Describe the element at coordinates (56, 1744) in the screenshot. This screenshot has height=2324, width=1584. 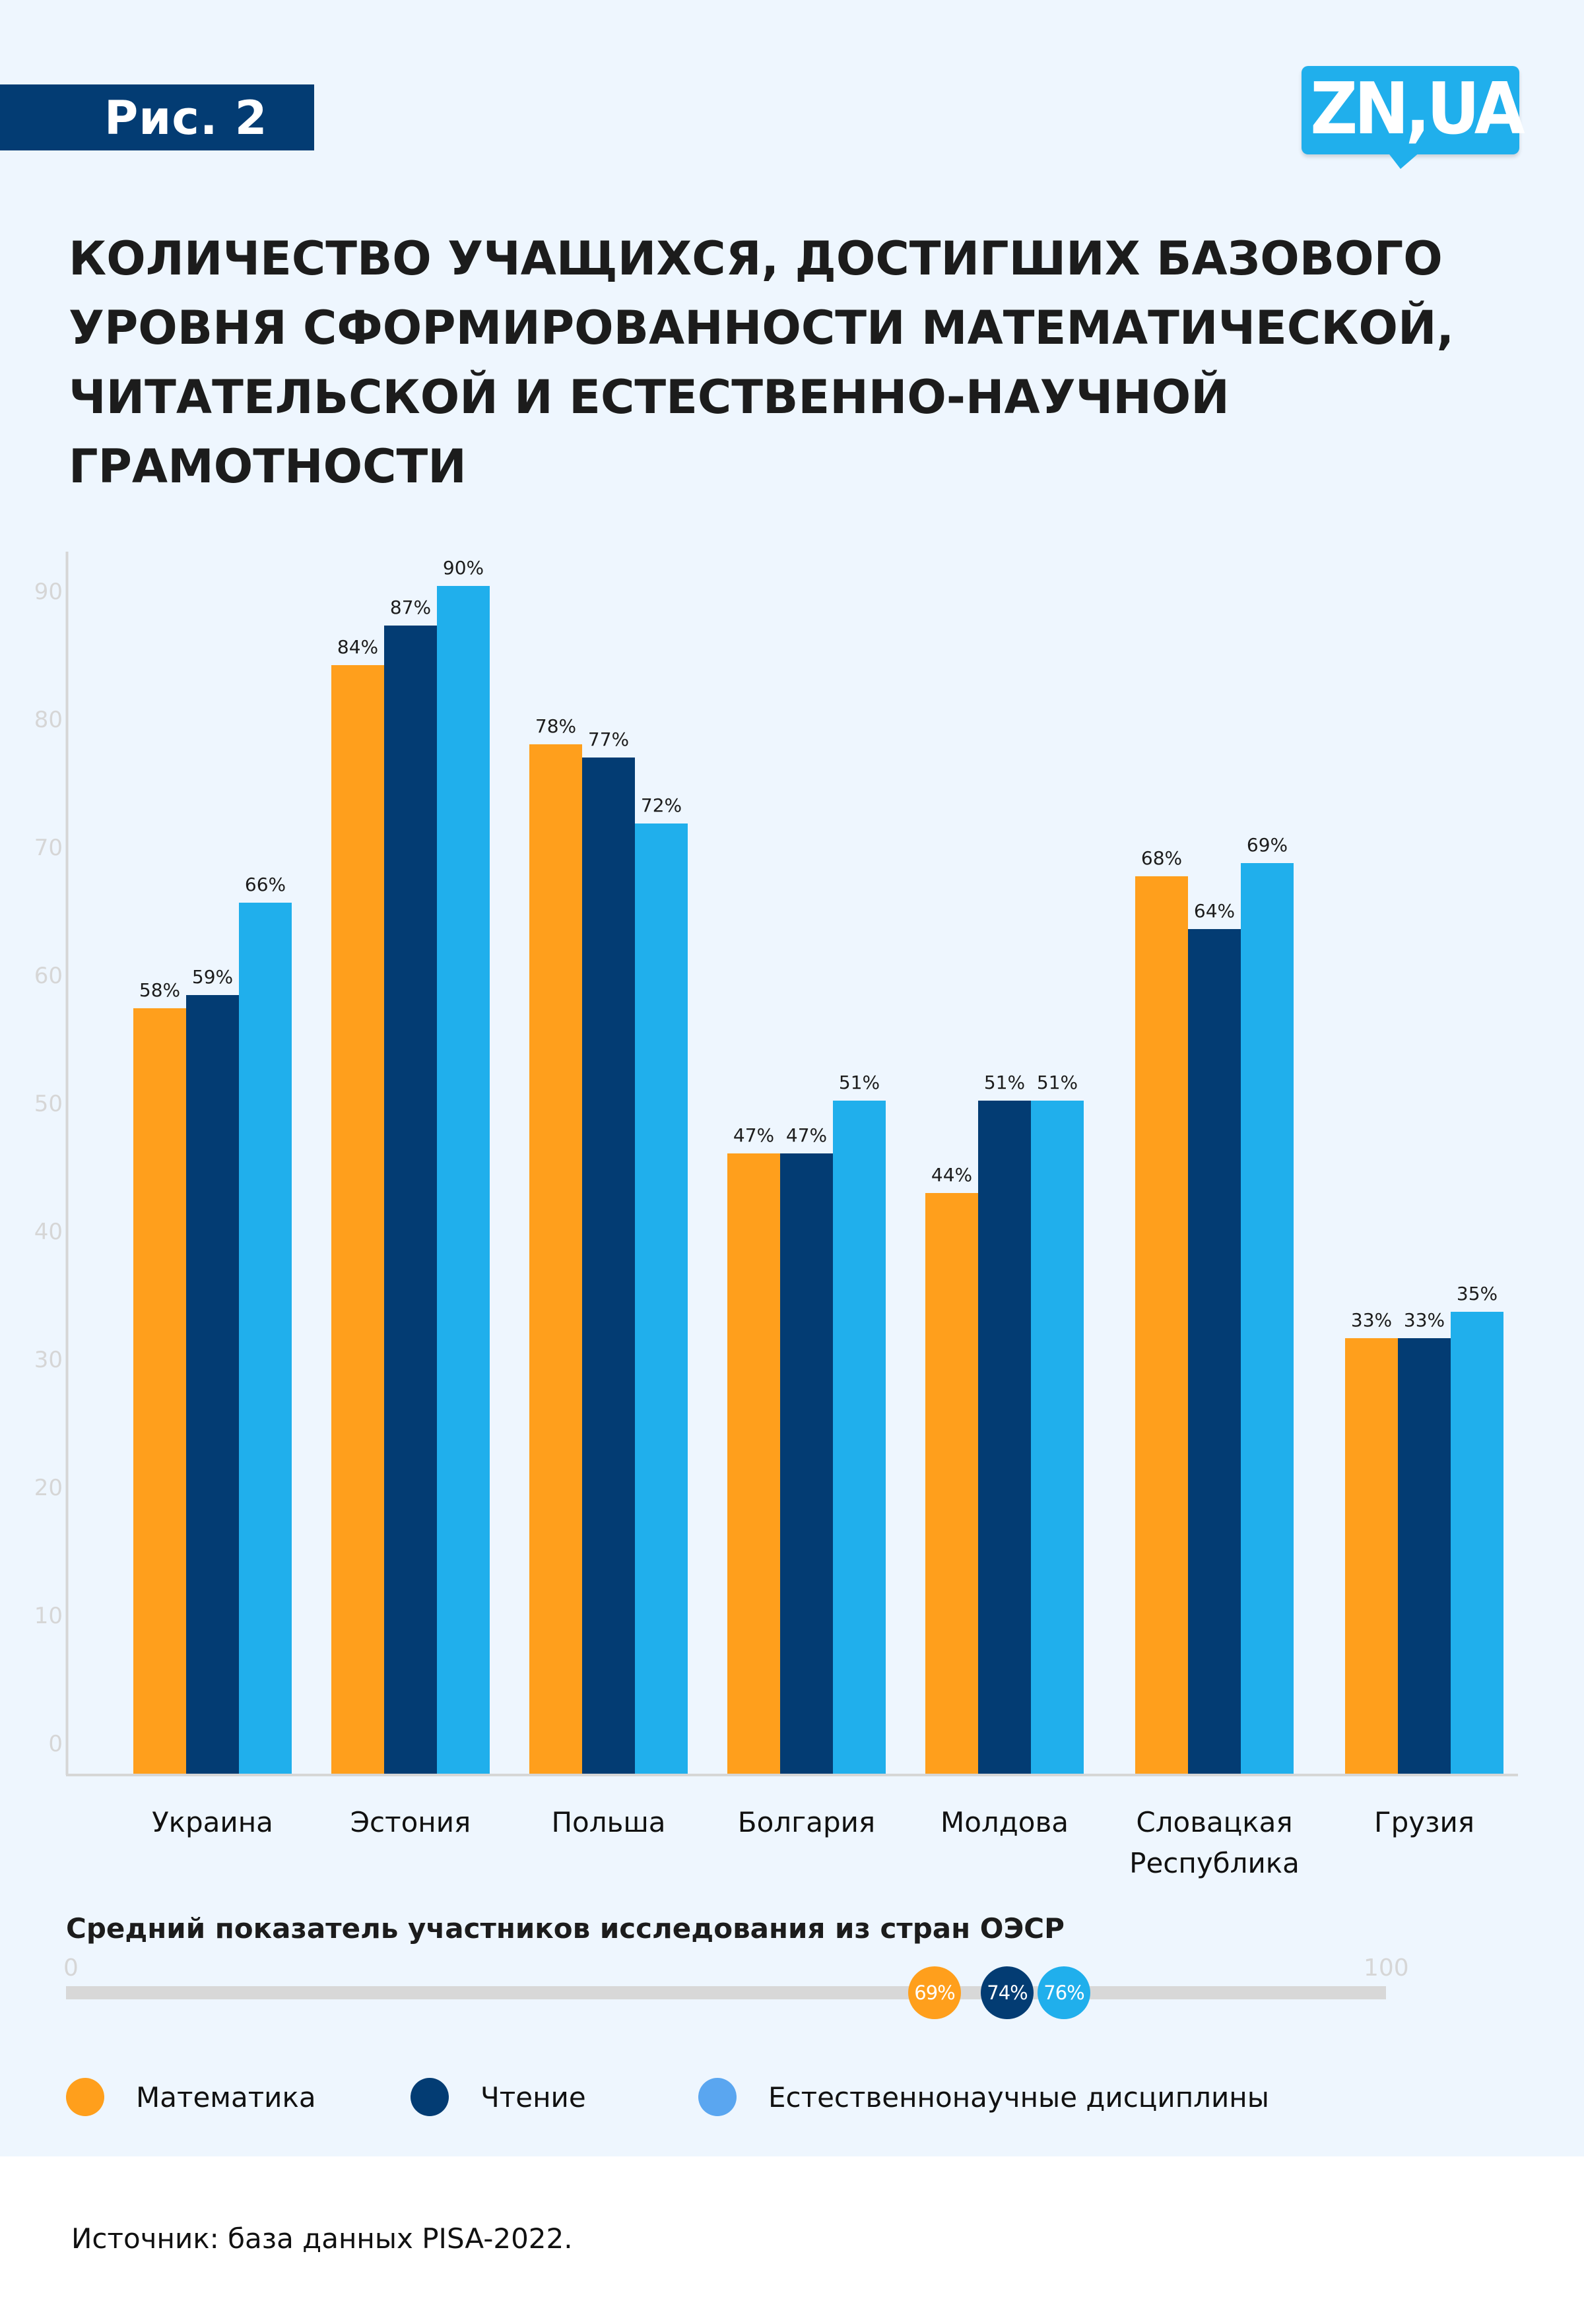
I see `y-tick-label: 0` at that location.